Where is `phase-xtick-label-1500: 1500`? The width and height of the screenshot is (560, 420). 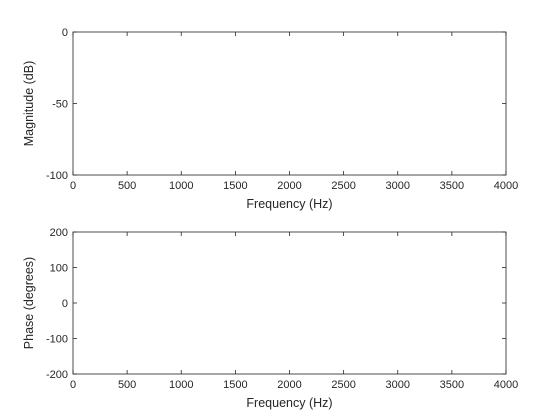 phase-xtick-label-1500: 1500 is located at coordinates (235, 385).